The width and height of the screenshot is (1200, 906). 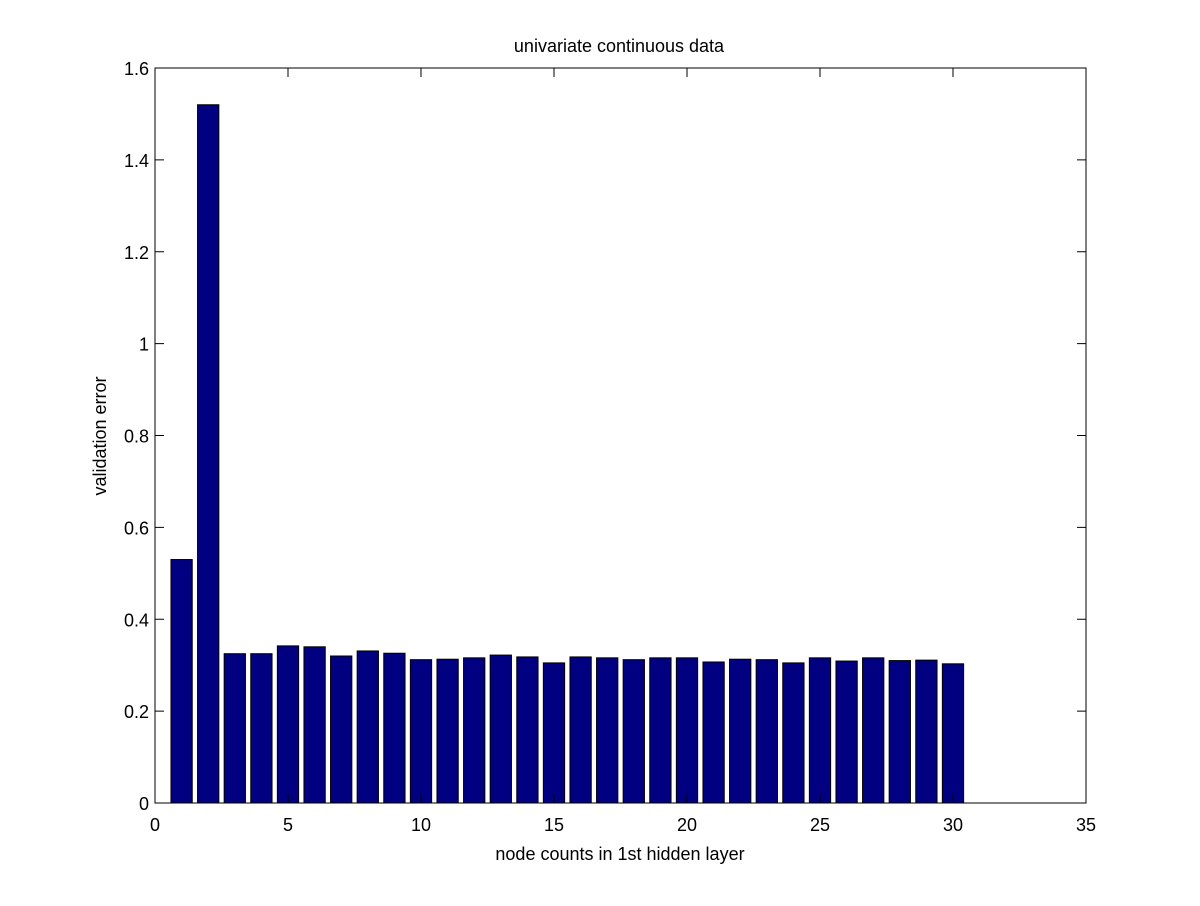 What do you see at coordinates (619, 854) in the screenshot?
I see `x-axis-label: node counts in 1st hidden layer` at bounding box center [619, 854].